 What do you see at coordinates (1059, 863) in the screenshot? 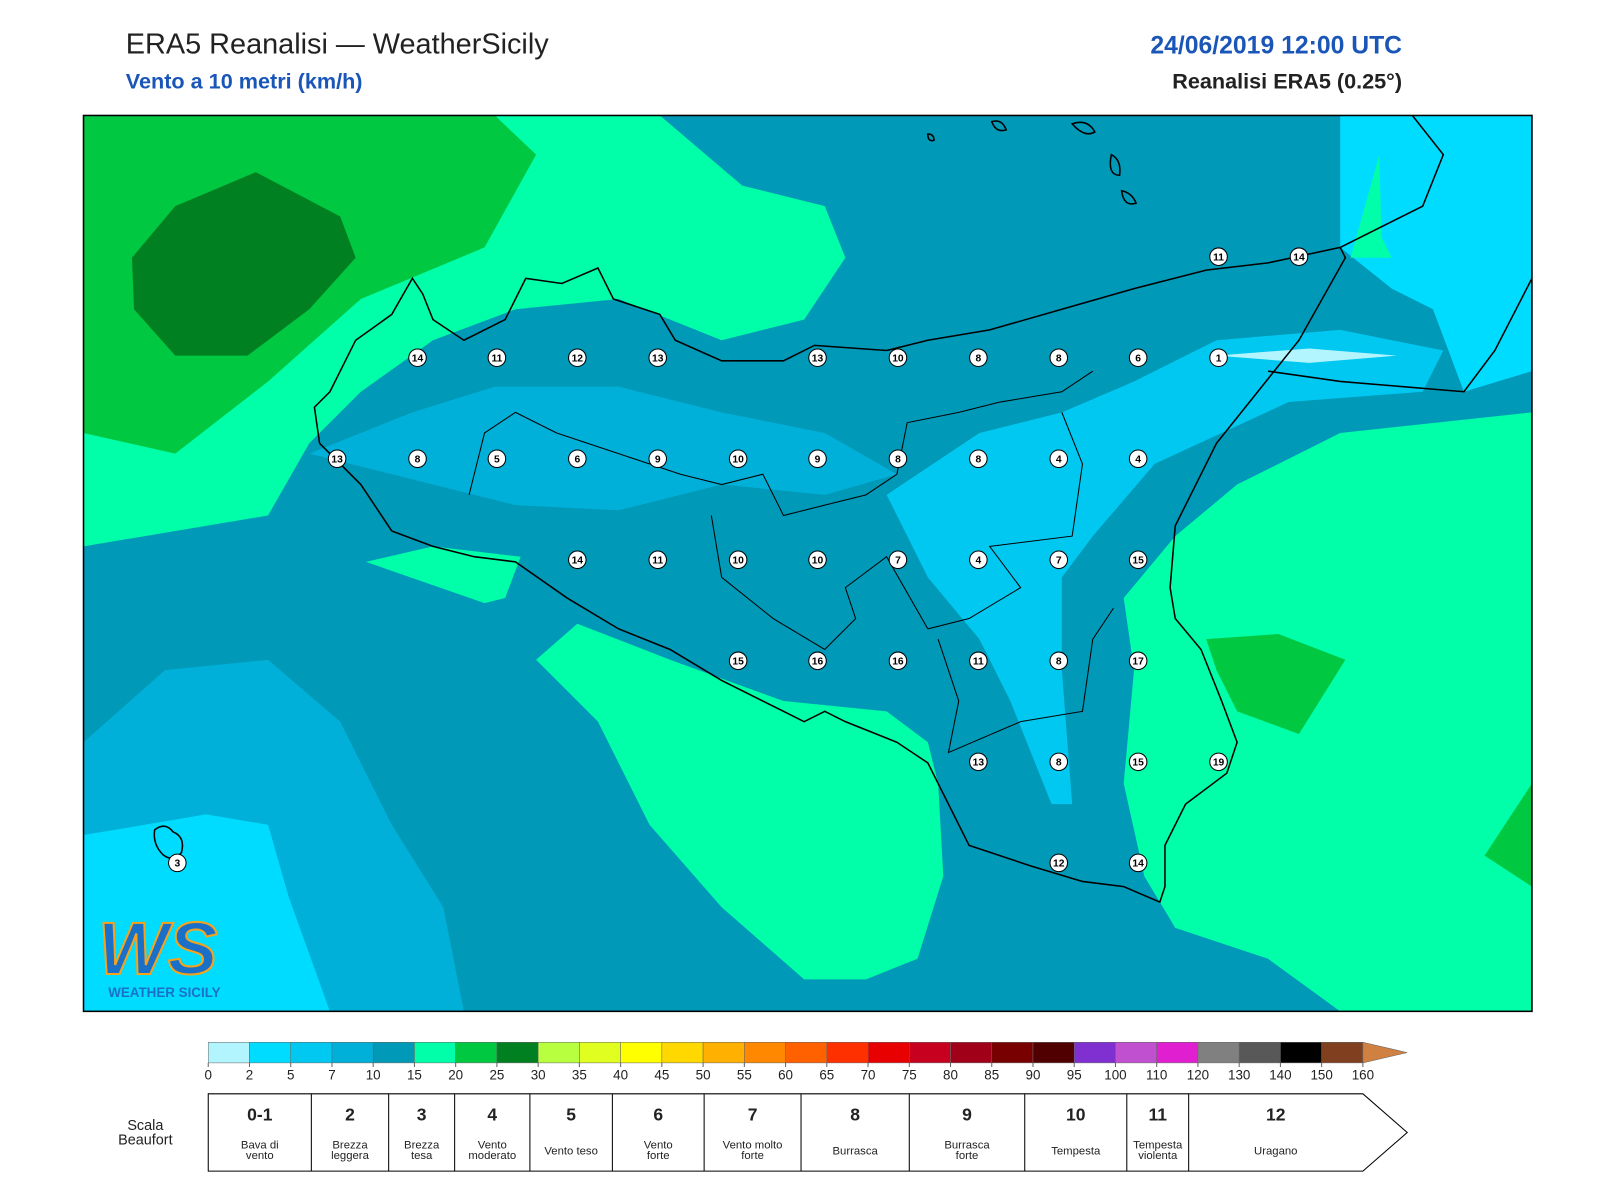
I see `station-value: 12` at bounding box center [1059, 863].